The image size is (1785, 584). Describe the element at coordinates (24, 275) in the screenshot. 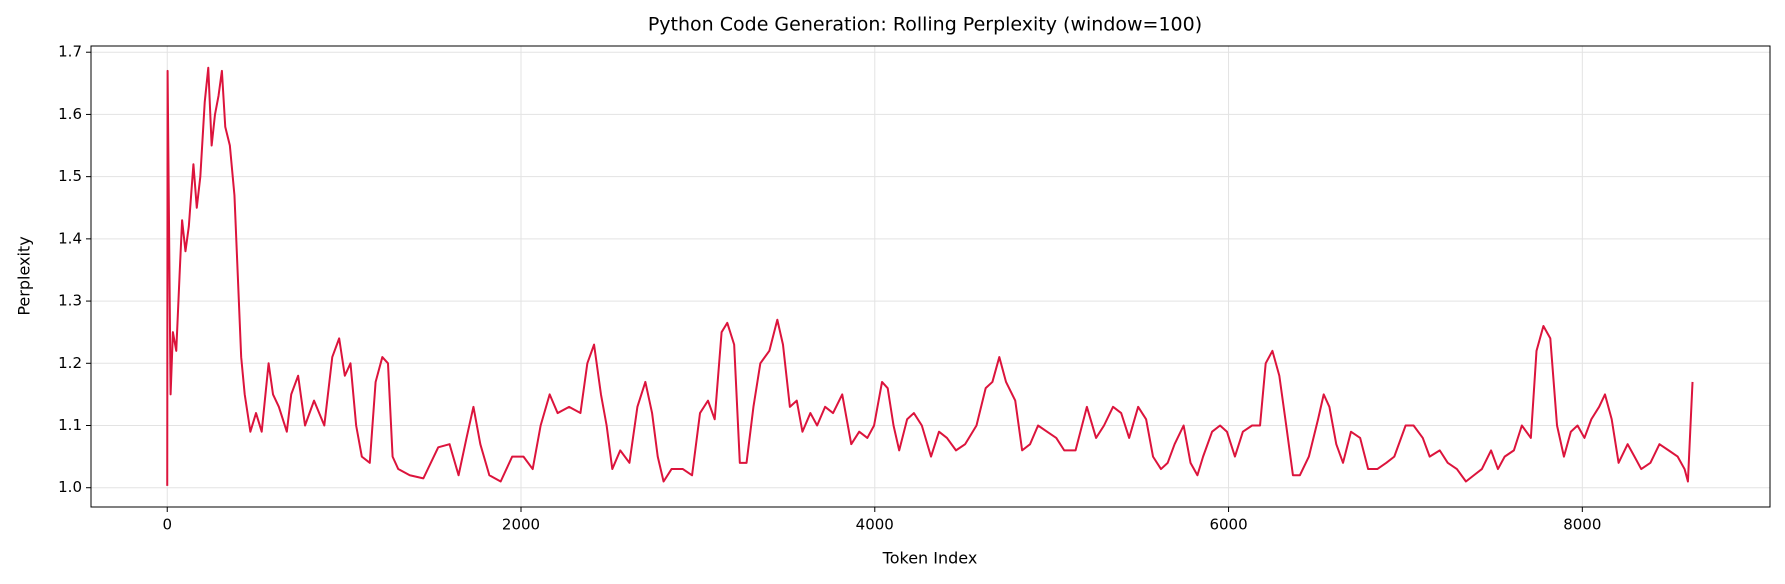

I see `y-axis-label: Perplexity` at that location.